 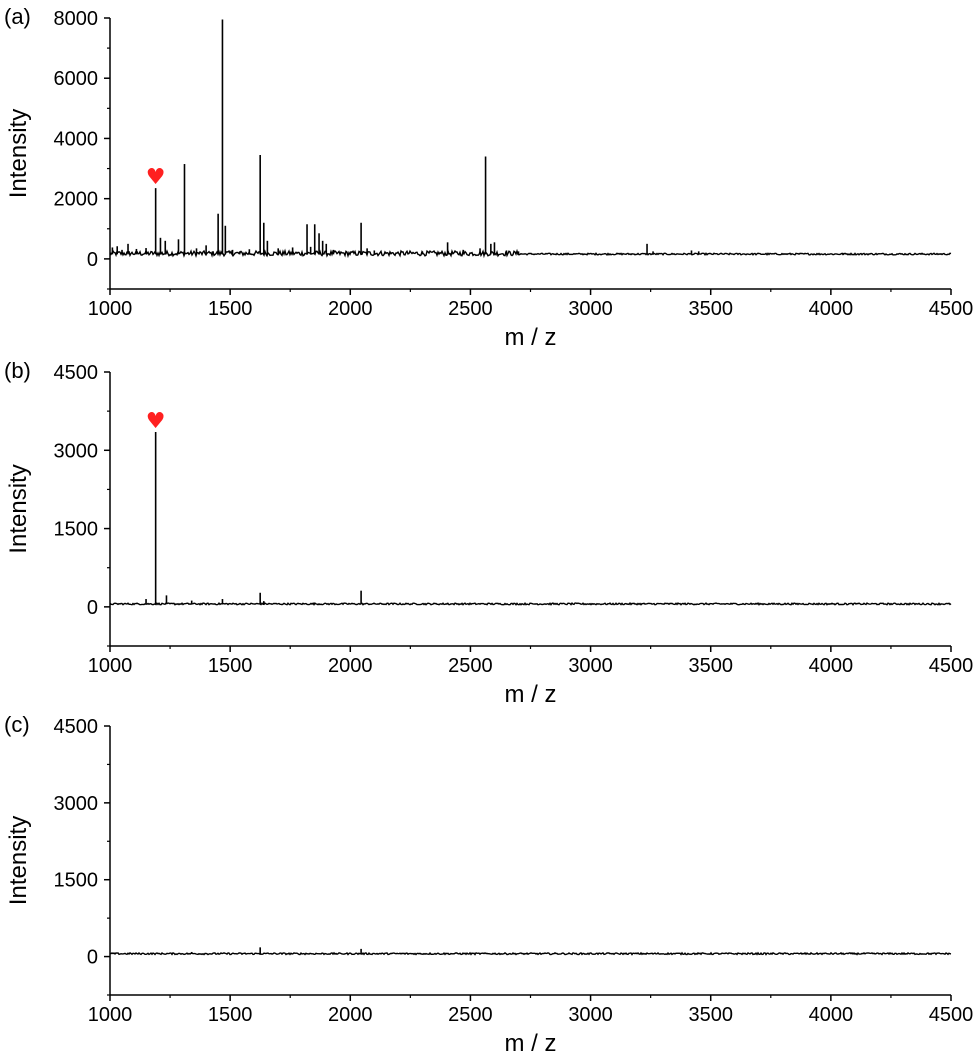 I want to click on panel-label: (b), so click(x=17, y=370).